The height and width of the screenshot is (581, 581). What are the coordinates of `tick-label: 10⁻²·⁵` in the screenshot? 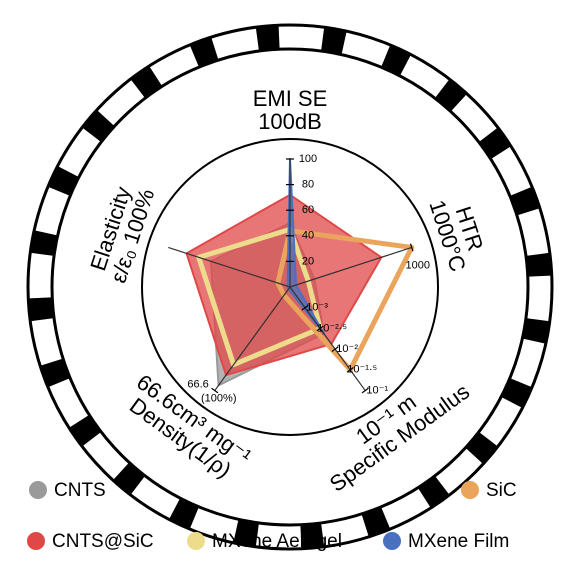 It's located at (332, 328).